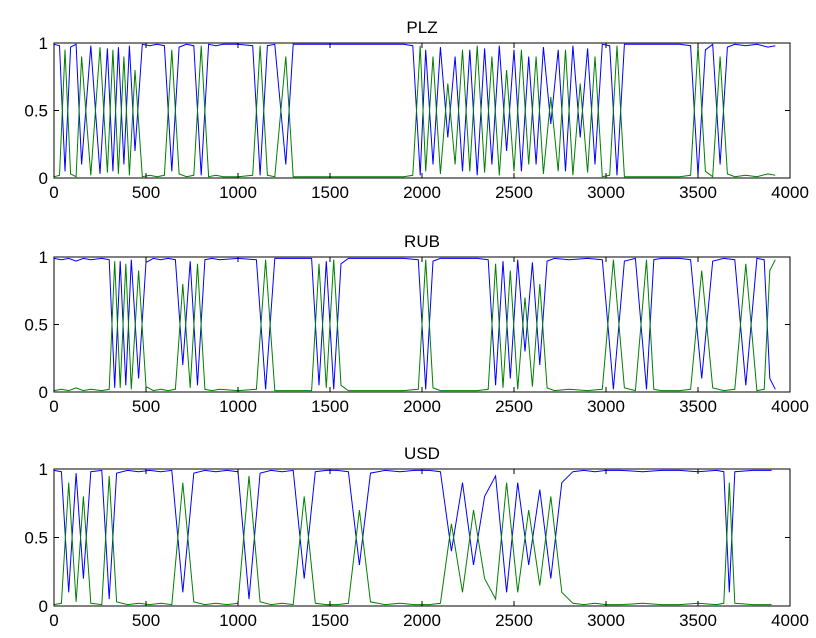 The width and height of the screenshot is (816, 638). What do you see at coordinates (421, 27) in the screenshot?
I see `subplot-title: PLZ` at bounding box center [421, 27].